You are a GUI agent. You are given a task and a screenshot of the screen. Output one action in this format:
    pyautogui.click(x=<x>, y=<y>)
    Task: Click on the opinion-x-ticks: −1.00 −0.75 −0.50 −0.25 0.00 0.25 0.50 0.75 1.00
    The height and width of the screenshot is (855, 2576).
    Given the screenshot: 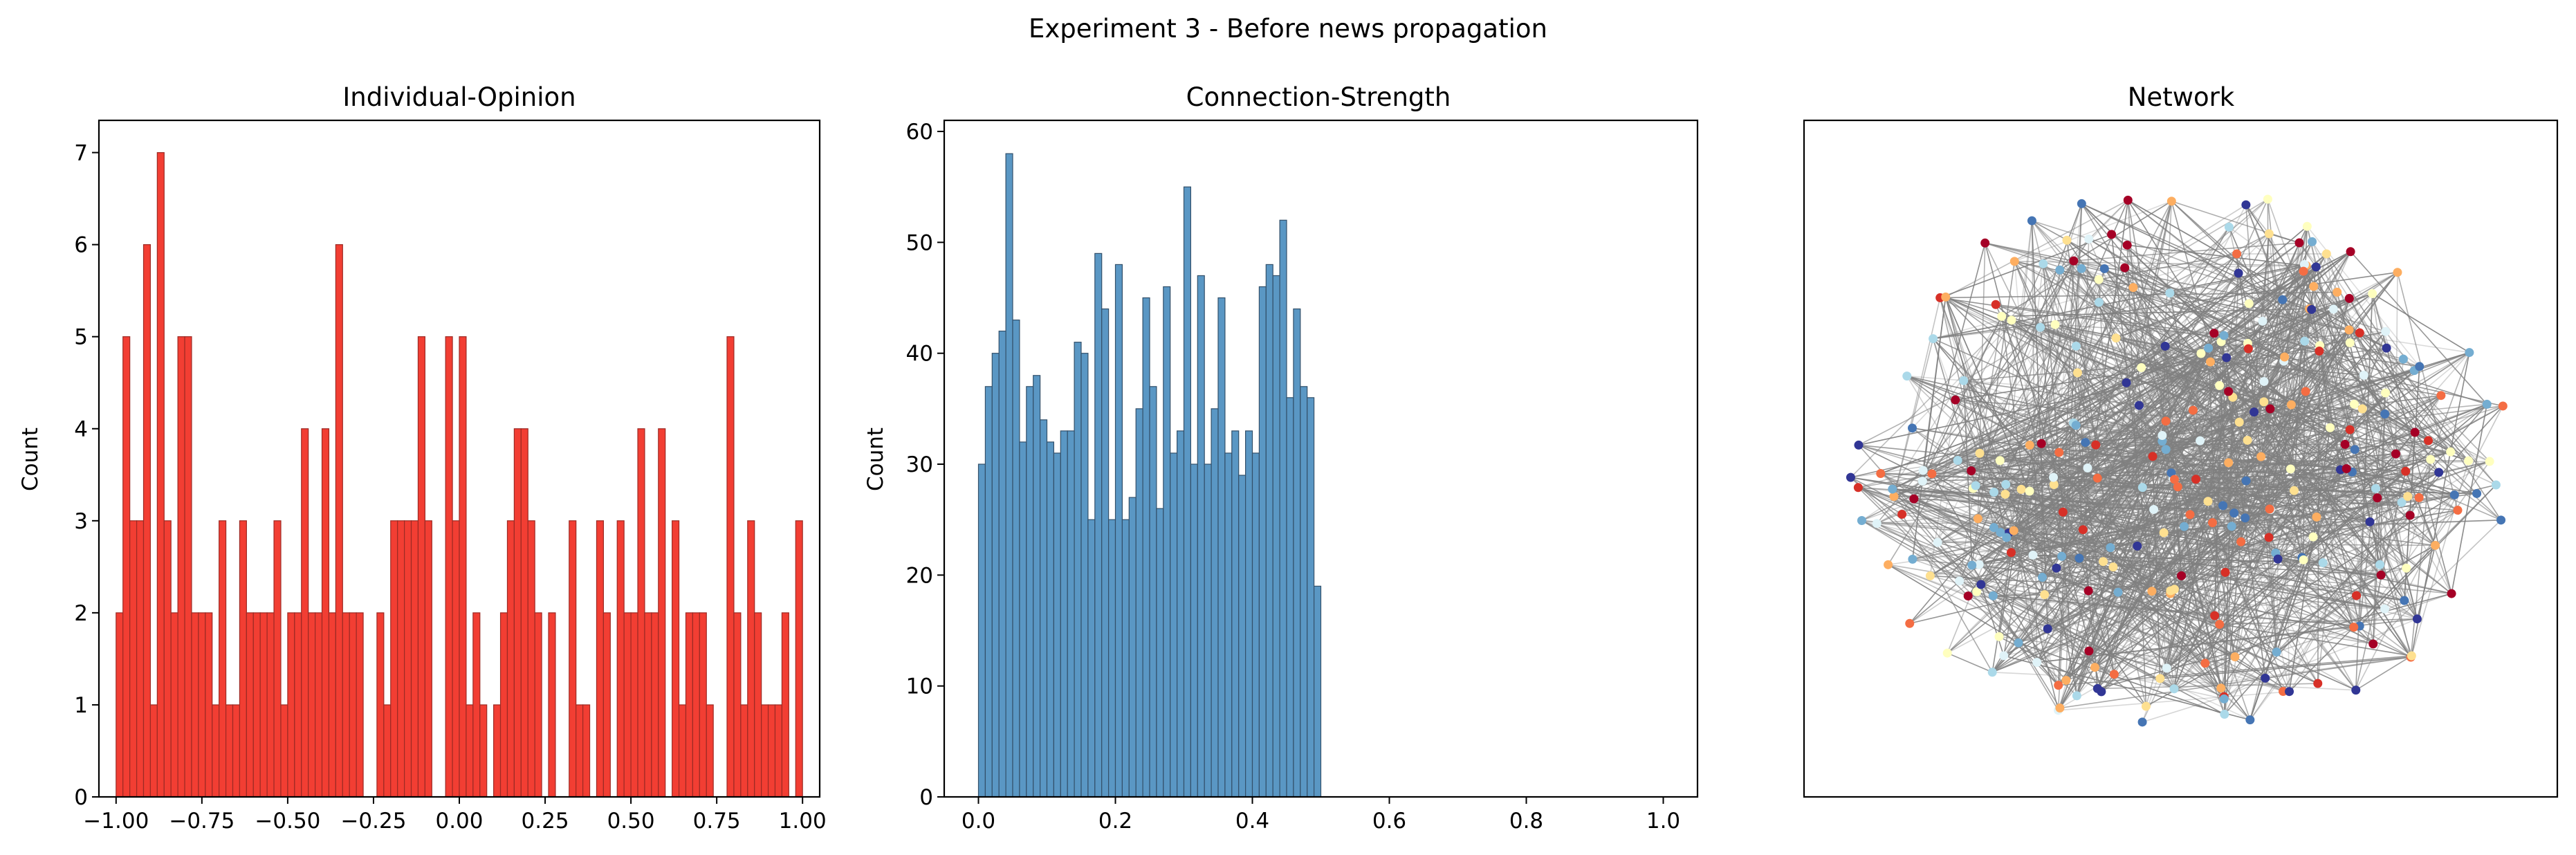 What is the action you would take?
    pyautogui.click(x=455, y=816)
    